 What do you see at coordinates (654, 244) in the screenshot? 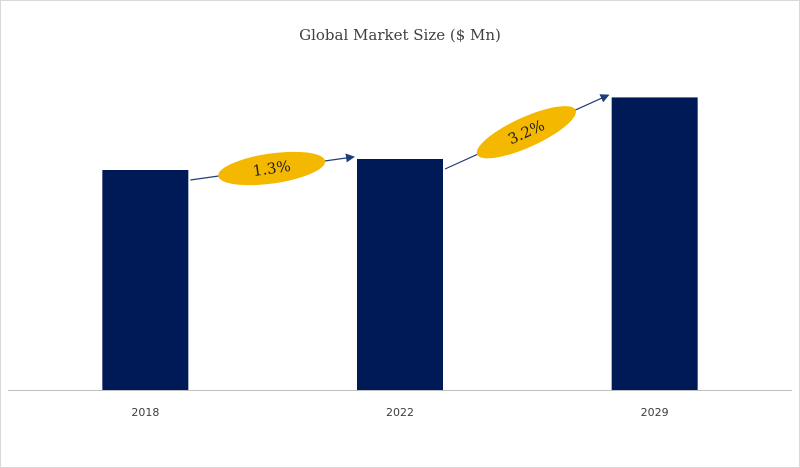
I see `bar-2029` at bounding box center [654, 244].